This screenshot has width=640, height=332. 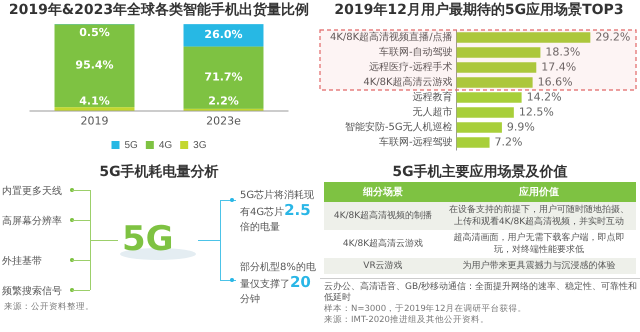 I want to click on data-label: 0.5%, so click(x=94, y=32).